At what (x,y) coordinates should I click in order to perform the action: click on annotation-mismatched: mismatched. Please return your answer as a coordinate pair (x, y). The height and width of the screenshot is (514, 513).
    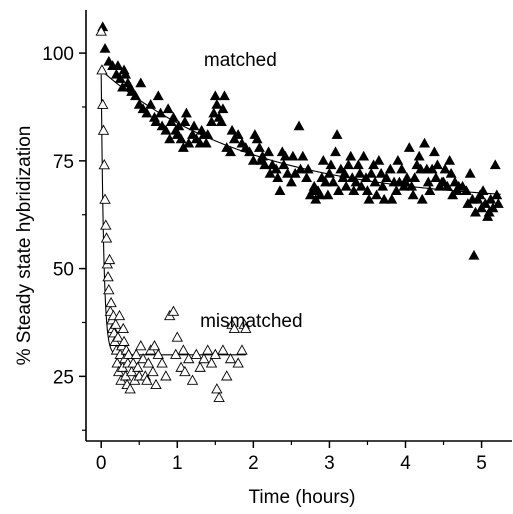
    Looking at the image, I should click on (251, 321).